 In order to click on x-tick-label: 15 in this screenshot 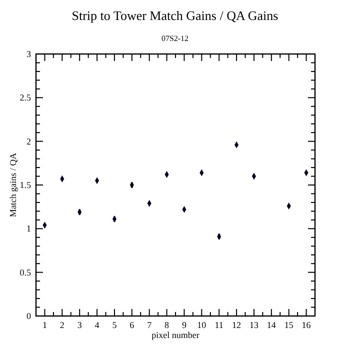, I will do `click(289, 325)`.